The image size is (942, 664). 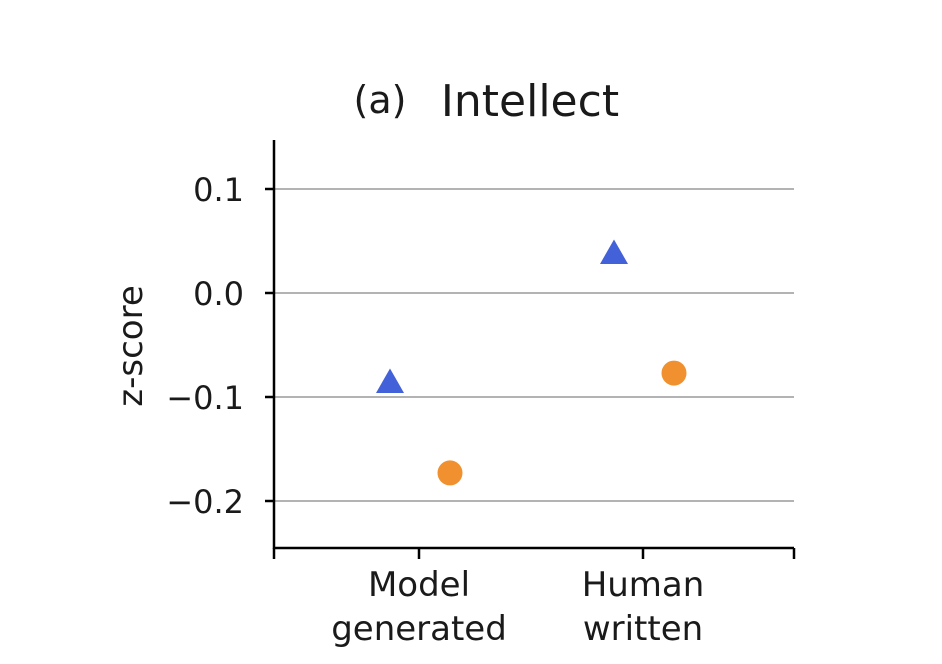 What do you see at coordinates (205, 502) in the screenshot?
I see `y-tick-label: −0.2` at bounding box center [205, 502].